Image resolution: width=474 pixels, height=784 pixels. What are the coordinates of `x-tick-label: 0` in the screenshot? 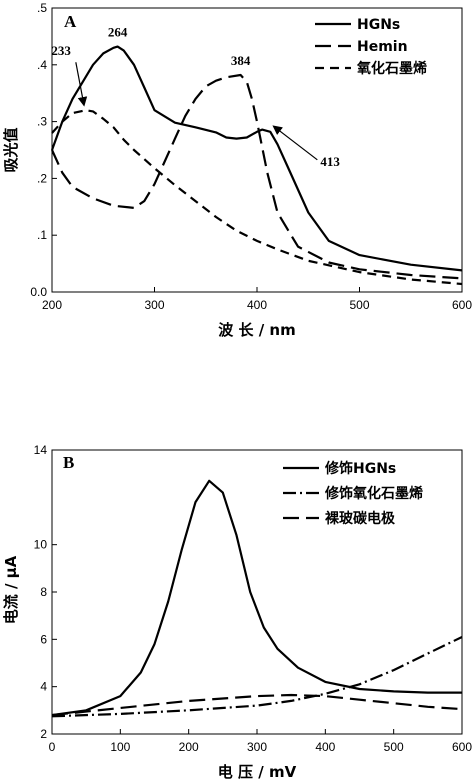 It's located at (52, 747).